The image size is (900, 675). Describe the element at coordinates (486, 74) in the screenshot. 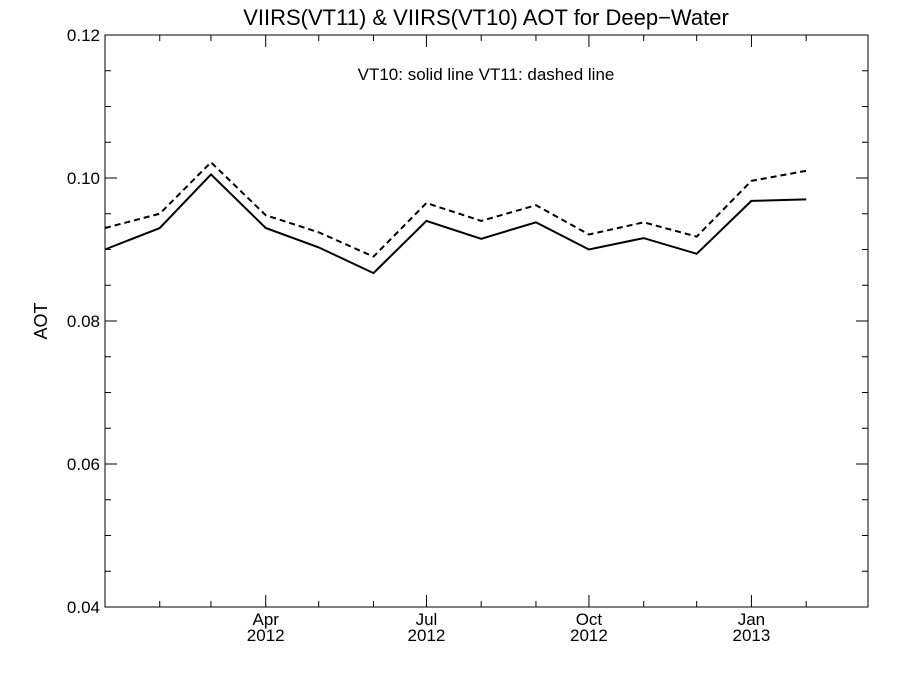

I see `line-style-annotation: VT10: solid line VT11: dashed line` at that location.